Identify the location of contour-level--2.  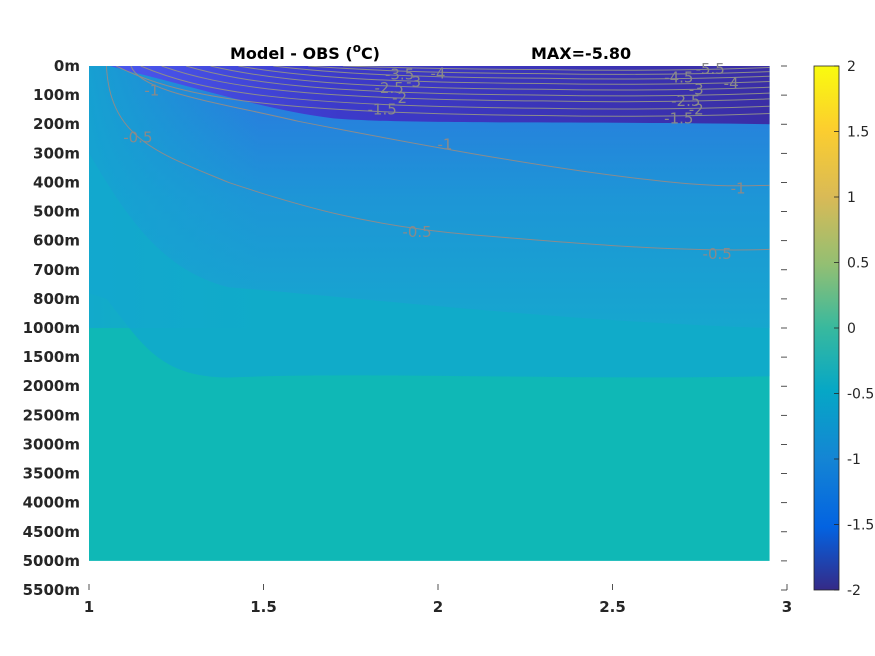
(455, 88).